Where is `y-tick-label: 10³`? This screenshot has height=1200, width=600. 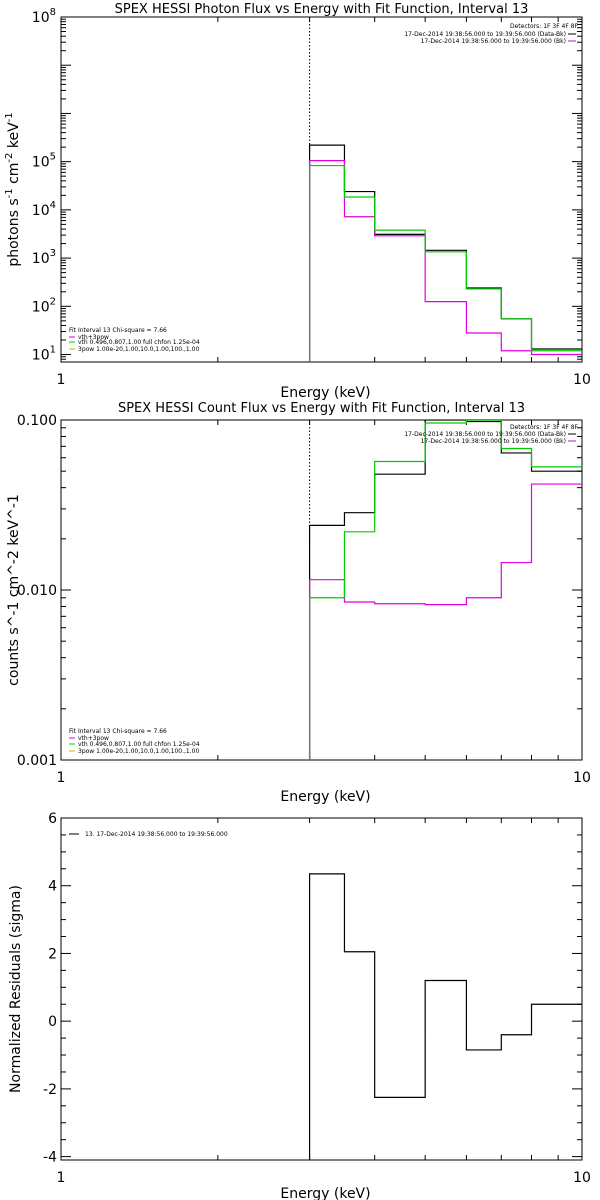
y-tick-label: 10³ is located at coordinates (44, 257).